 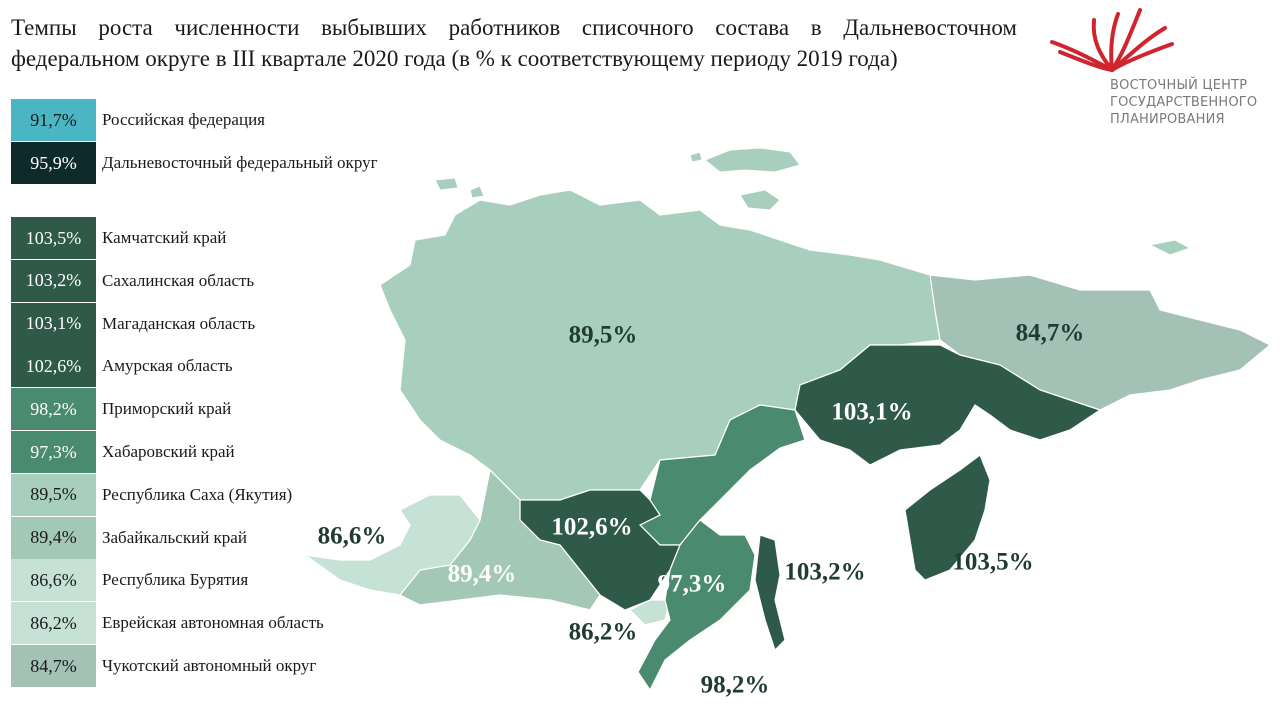 I want to click on legend-value: 89,4%, so click(x=53, y=537).